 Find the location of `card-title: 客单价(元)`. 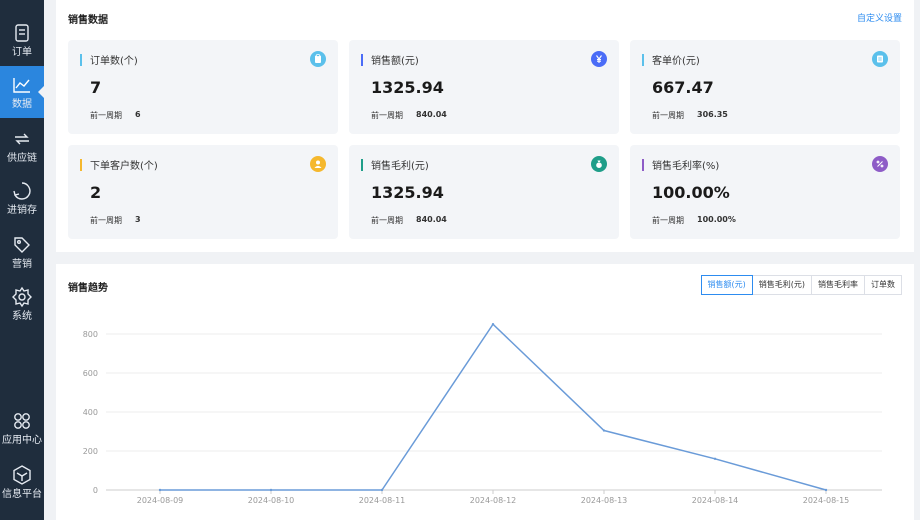

card-title: 客单价(元) is located at coordinates (676, 61).